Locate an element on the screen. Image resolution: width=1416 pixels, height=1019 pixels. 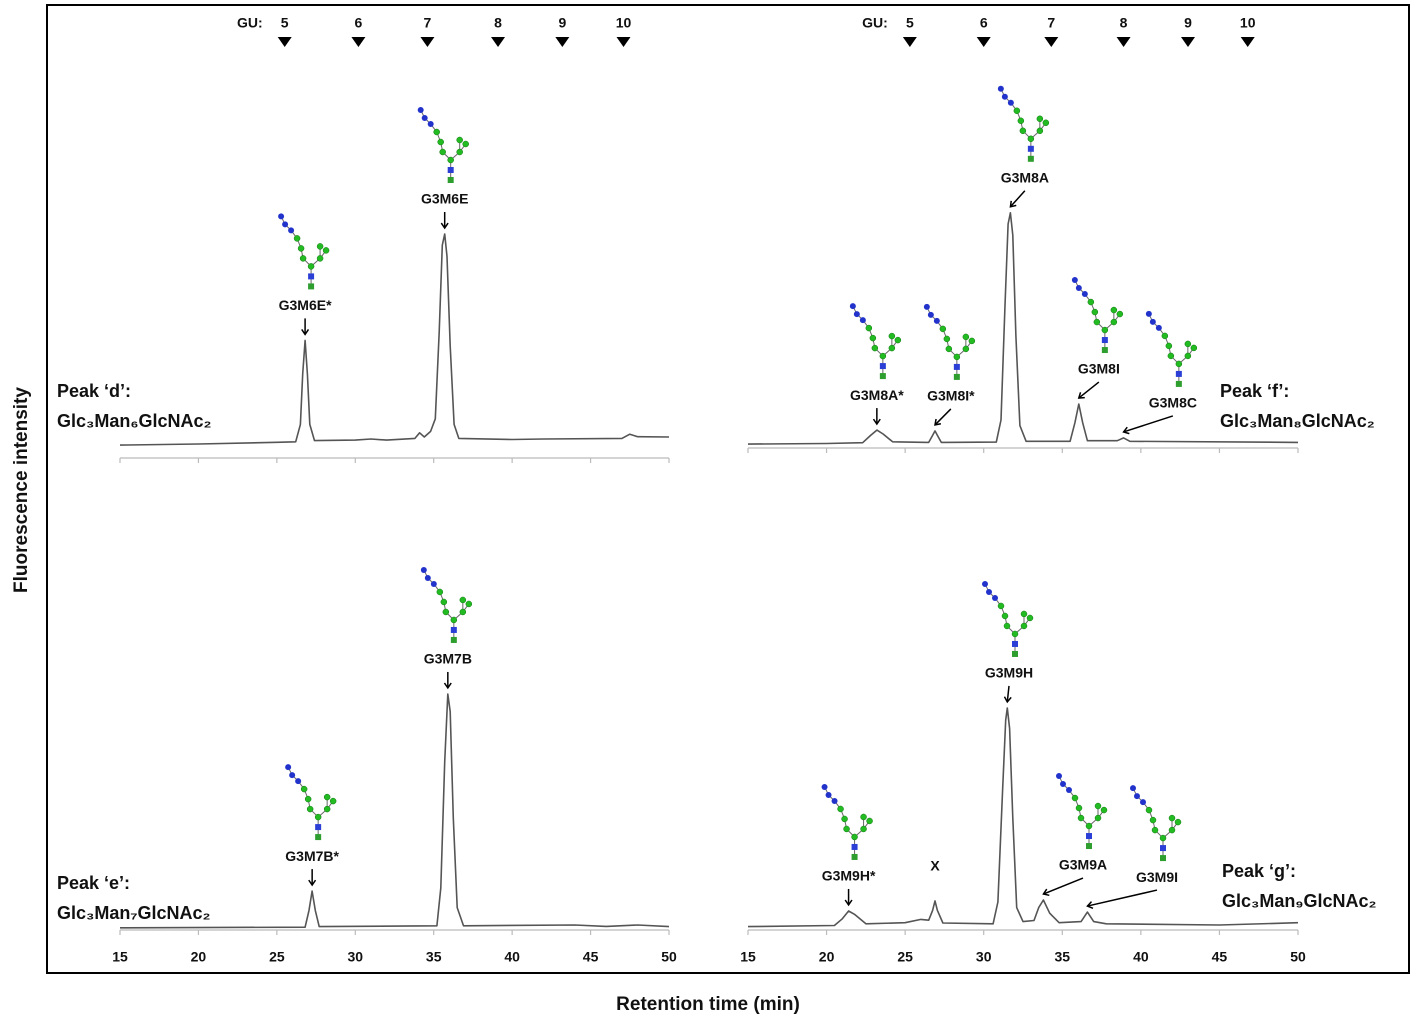
panel-title: Peak ‘g’: is located at coordinates (1259, 871).